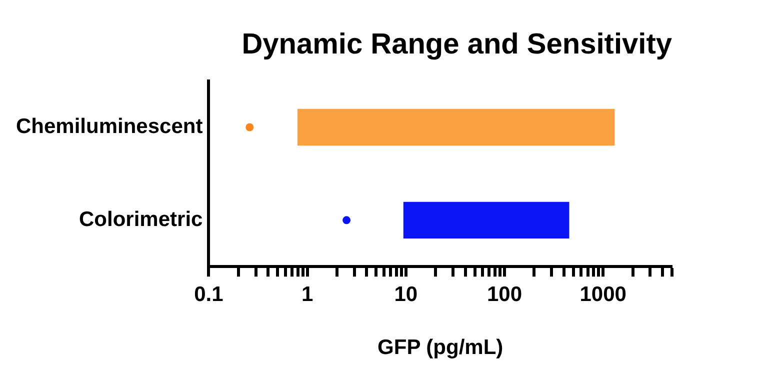  I want to click on x-tick-label: 0.1, so click(209, 294).